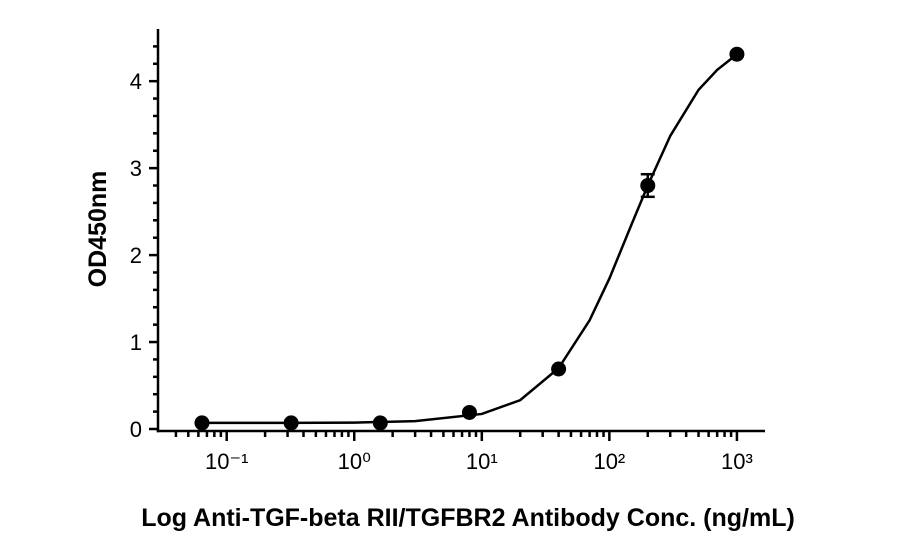 The image size is (914, 544). Describe the element at coordinates (469, 412) in the screenshot. I see `data-point` at that location.